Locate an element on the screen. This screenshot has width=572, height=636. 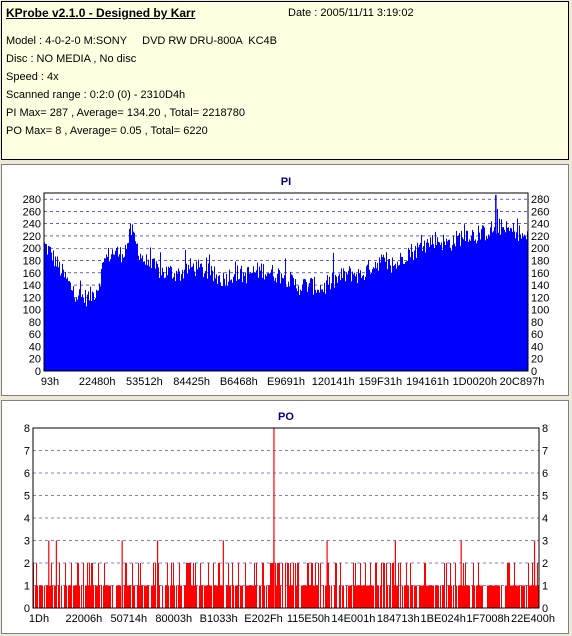
y-tick-label-right: 7 is located at coordinates (545, 452).